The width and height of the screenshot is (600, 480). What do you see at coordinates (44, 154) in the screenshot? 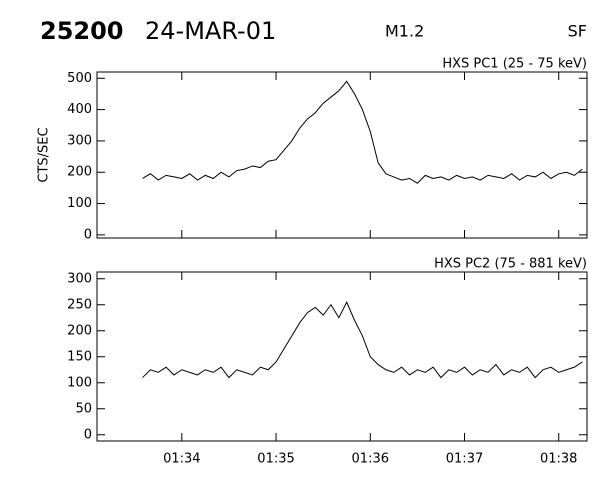
I see `y-axis-label: CTS/SEC` at bounding box center [44, 154].